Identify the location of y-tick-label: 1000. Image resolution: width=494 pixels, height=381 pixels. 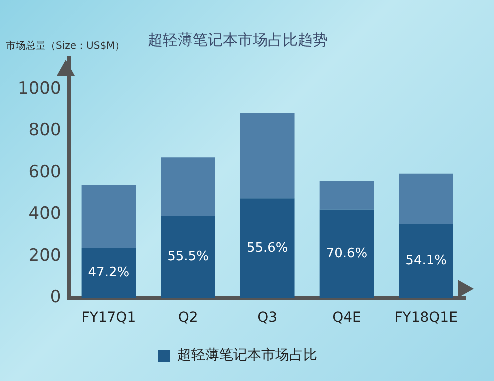
(40, 88).